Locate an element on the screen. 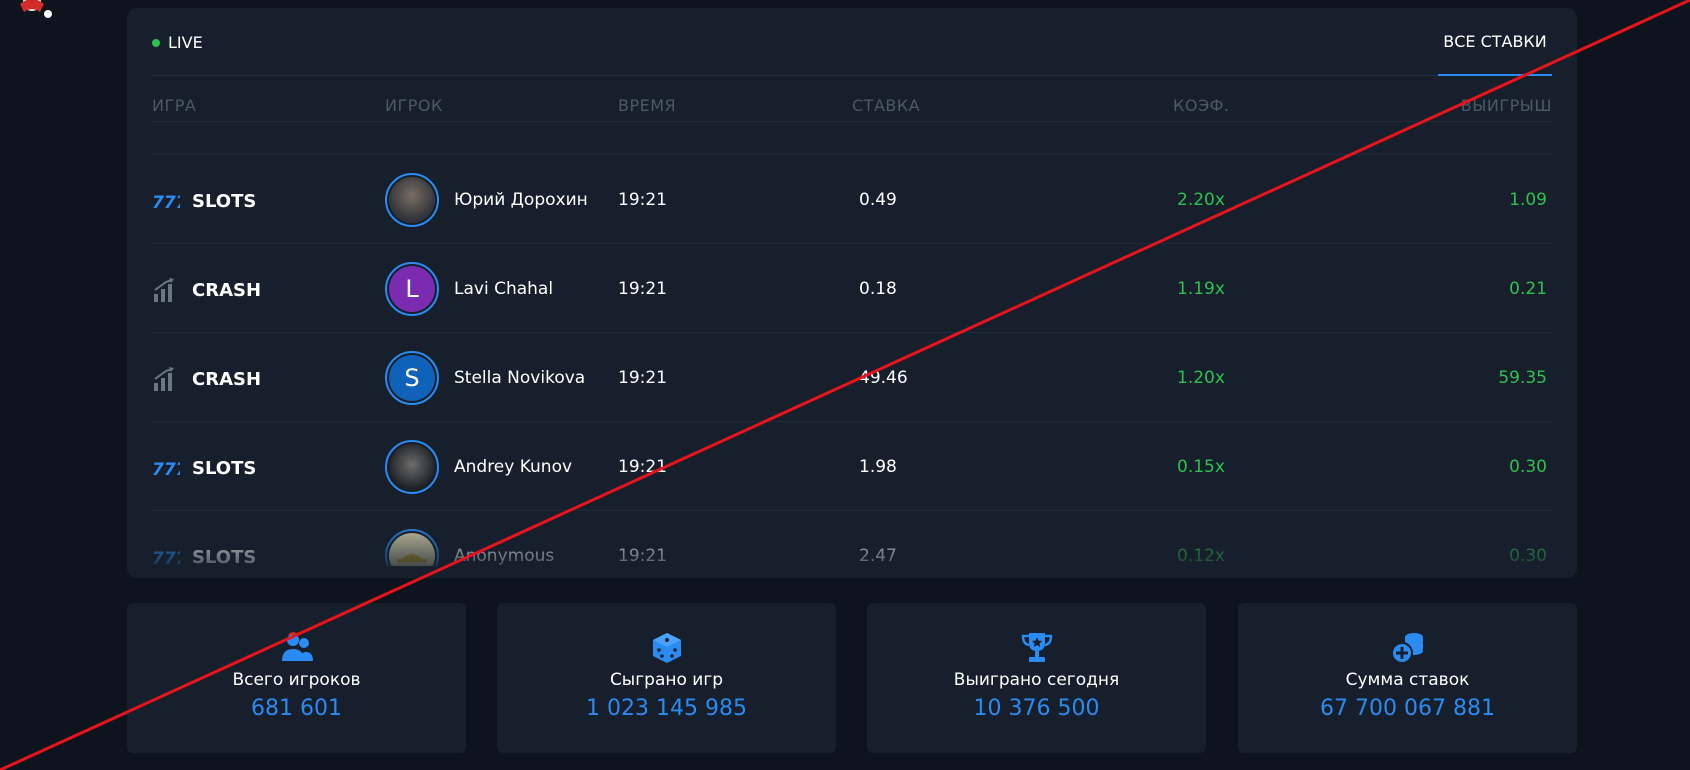 The image size is (1690, 770). stat-label: Выиграно сегодня is located at coordinates (1036, 680).